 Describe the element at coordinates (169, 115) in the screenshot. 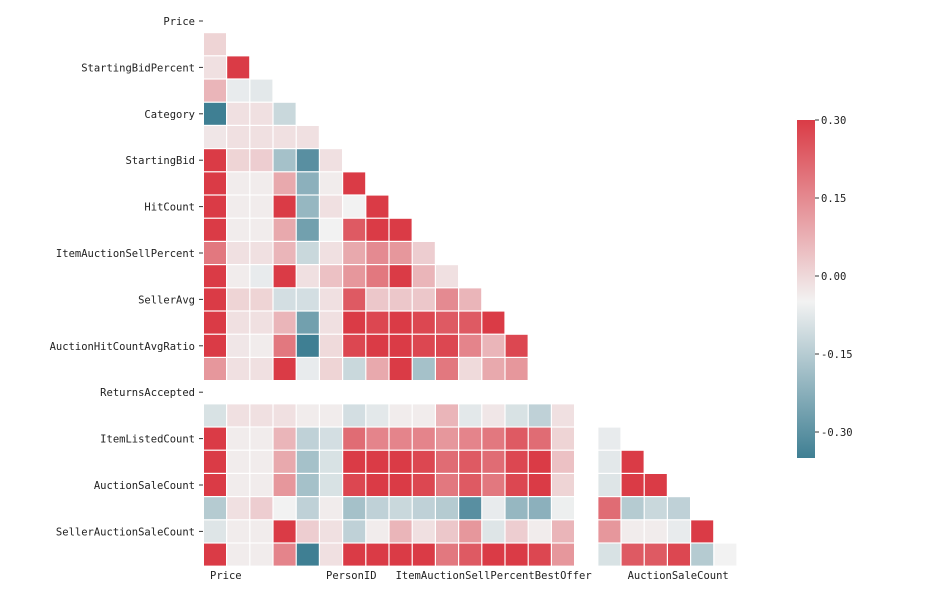

I see `y-tick-label: Category` at that location.